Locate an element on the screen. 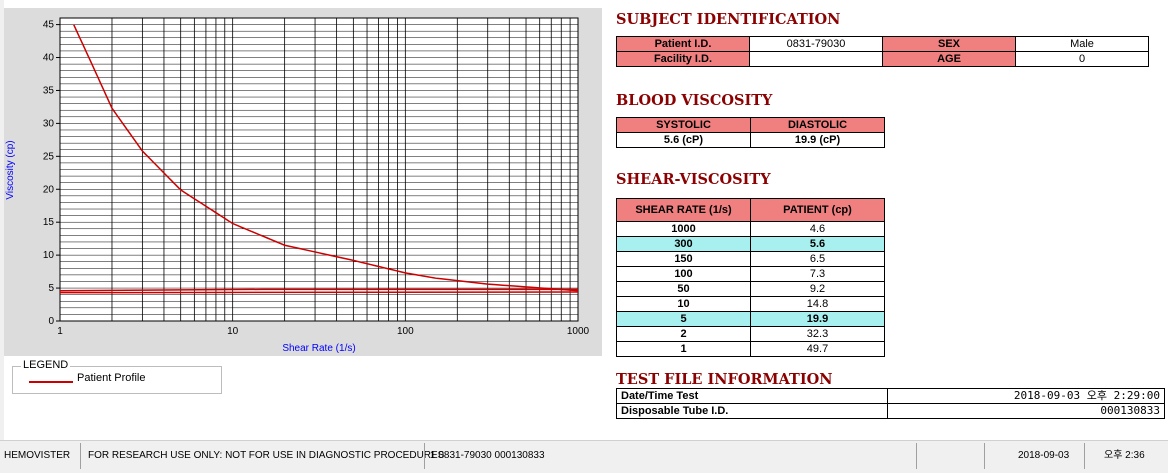 The image size is (1168, 473). y-tick-labels: 0 5 10 15 20 25 30 35 40 45 is located at coordinates (51, 173).